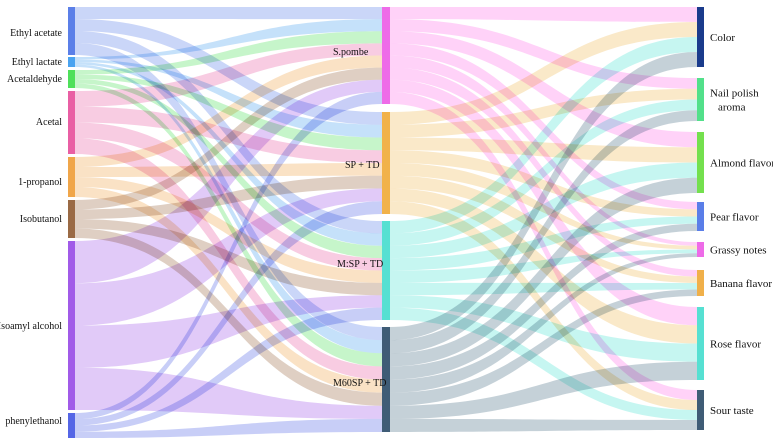  I want to click on label-ethyl_lactate: Ethyl lactate, so click(37, 62).